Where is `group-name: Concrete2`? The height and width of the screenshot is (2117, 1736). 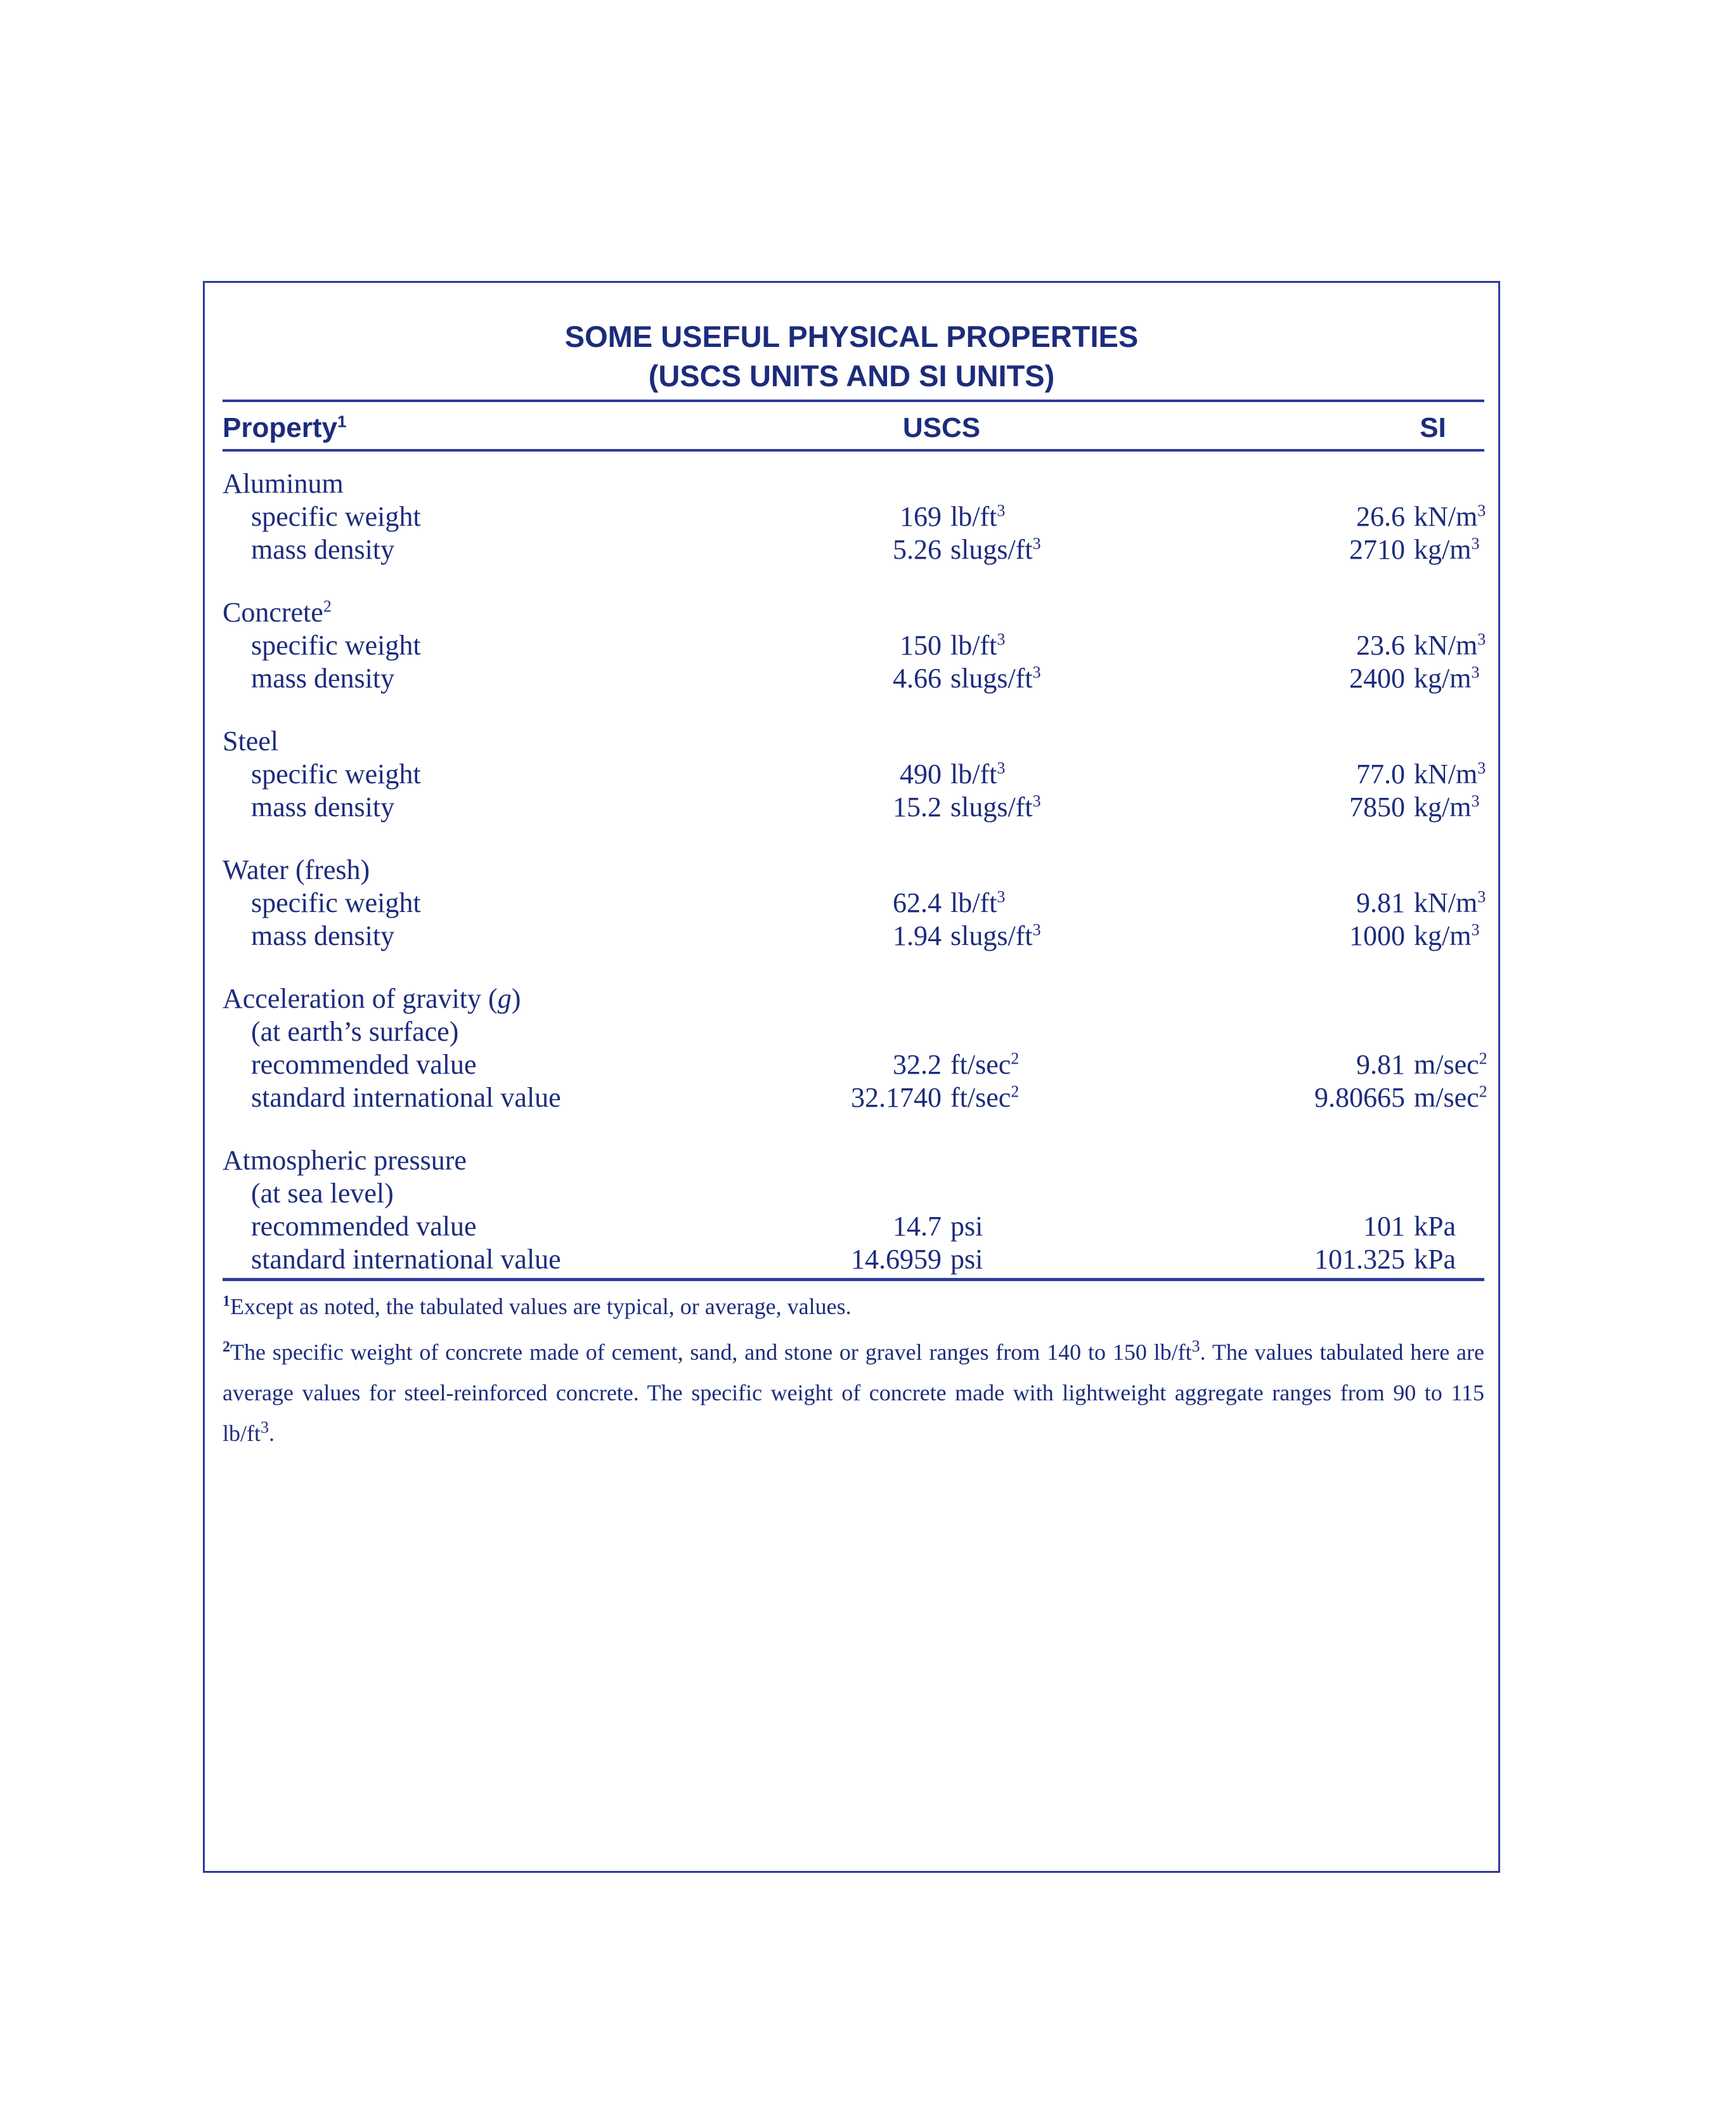
group-name: Concrete2 is located at coordinates (277, 612).